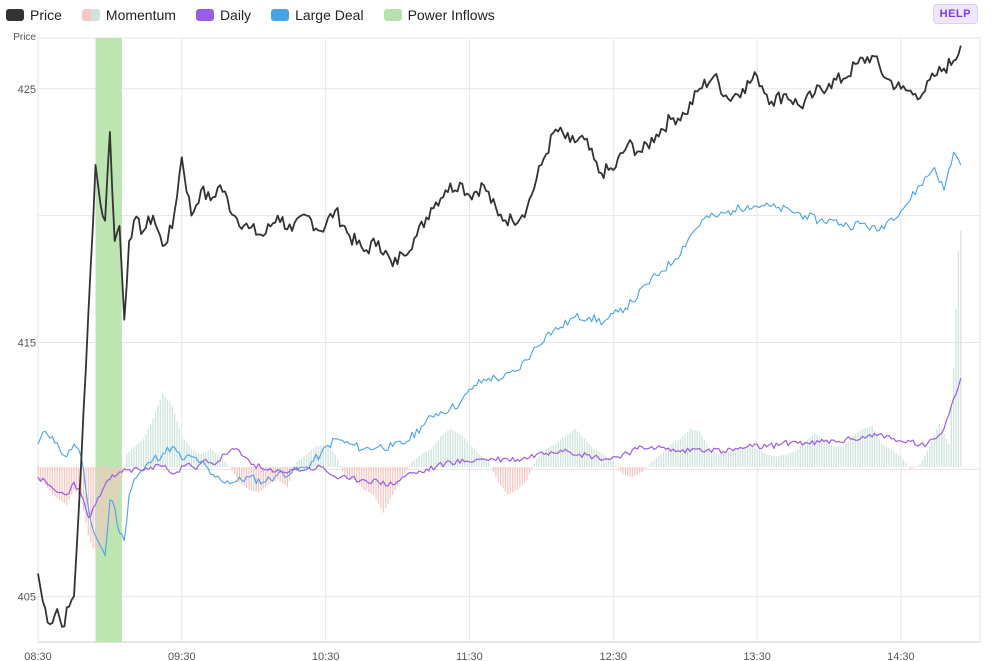 This screenshot has width=992, height=661. What do you see at coordinates (955, 14) in the screenshot?
I see `help-button: HELP` at bounding box center [955, 14].